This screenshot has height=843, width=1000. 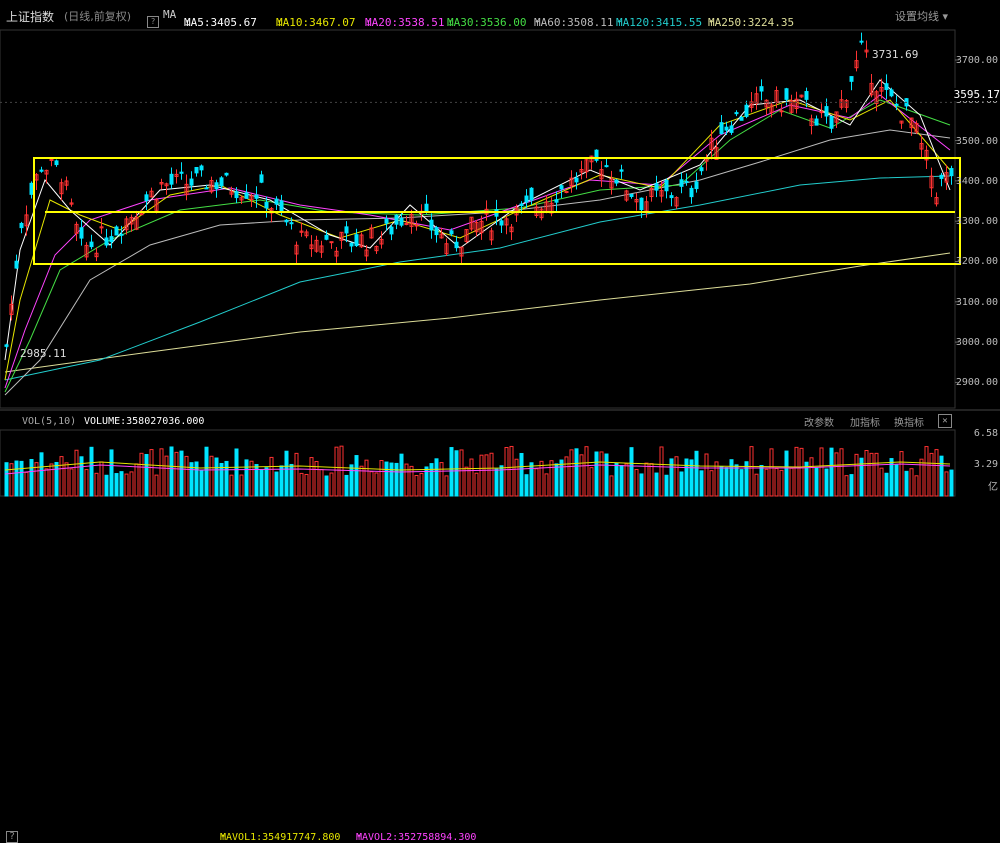 I want to click on price-tick: 3400.00, so click(x=976, y=181).